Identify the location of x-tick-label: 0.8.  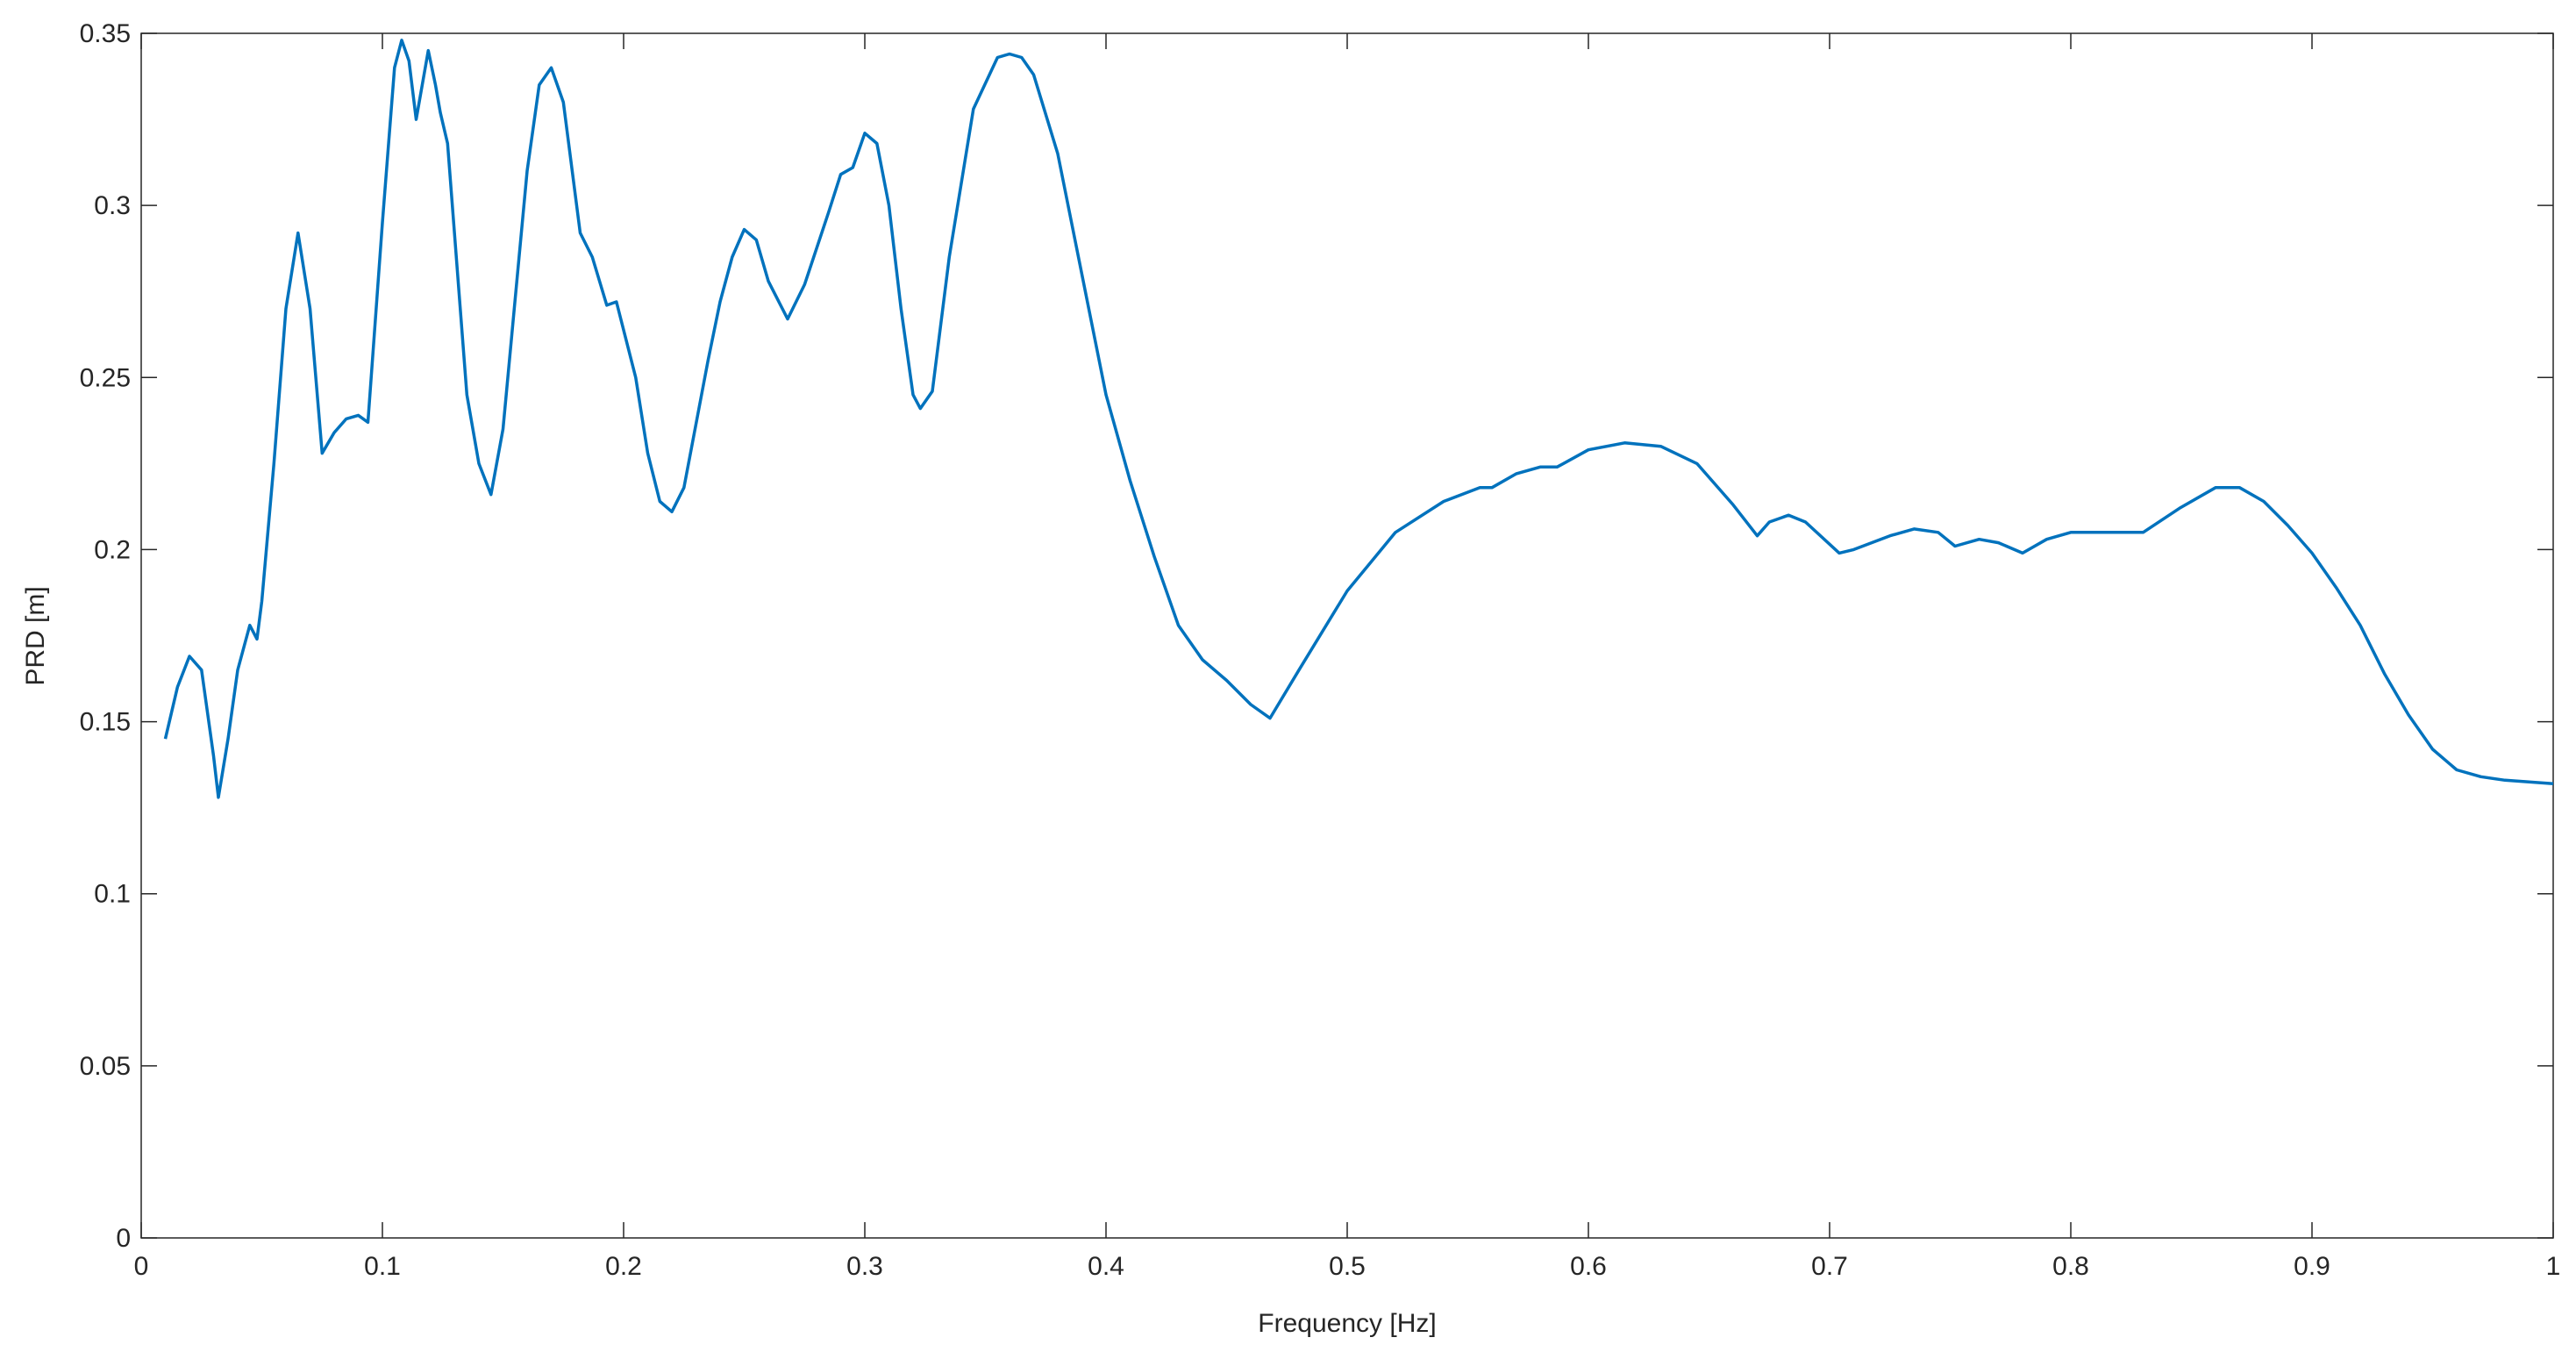
(2070, 1266).